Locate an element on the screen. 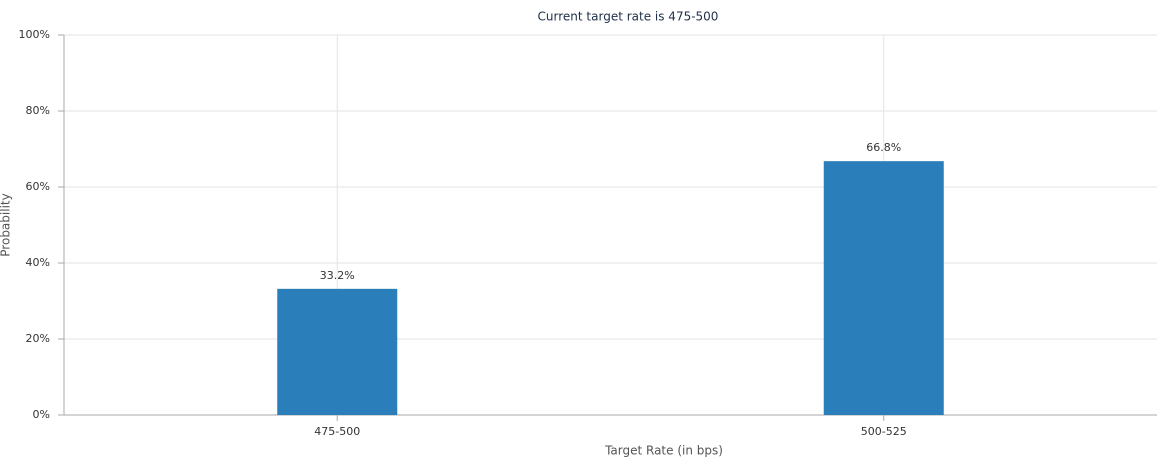 This screenshot has height=470, width=1157. x-axis-title: Target Rate (in bps) is located at coordinates (663, 451).